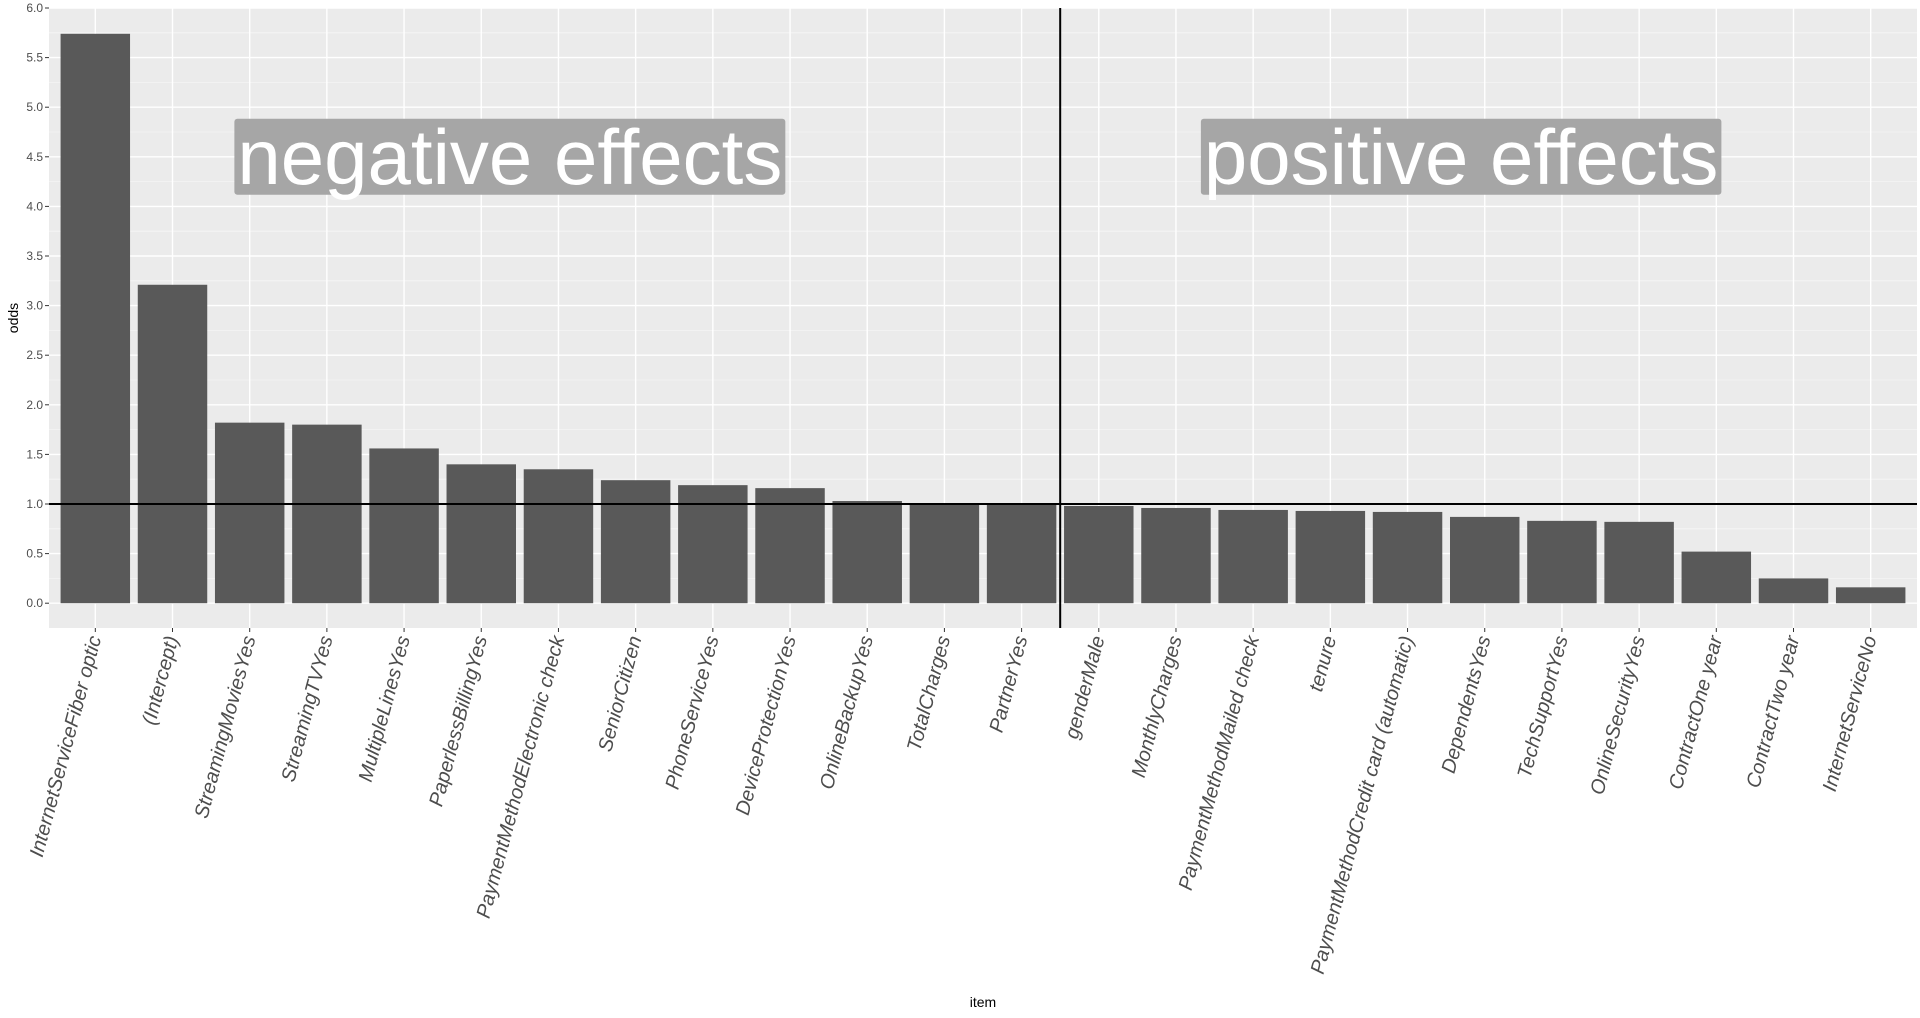  I want to click on x-tick-label: PartnerYes, so click(1009, 684).